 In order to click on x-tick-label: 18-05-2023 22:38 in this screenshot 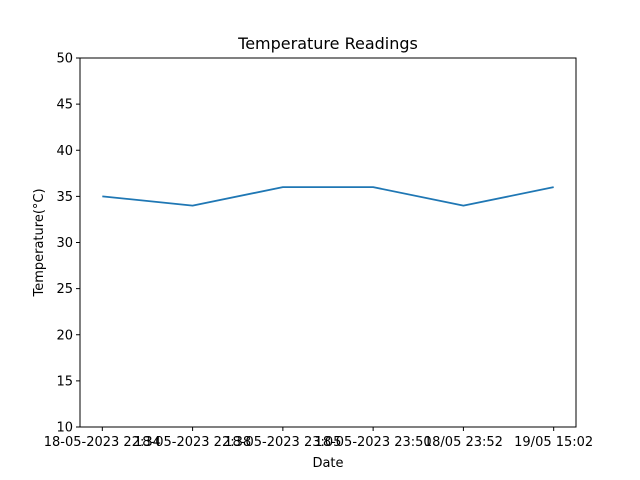, I will do `click(192, 442)`.